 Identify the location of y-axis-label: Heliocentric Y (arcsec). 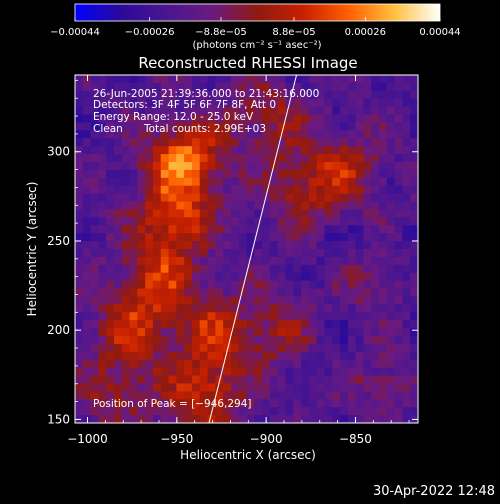
(32, 249).